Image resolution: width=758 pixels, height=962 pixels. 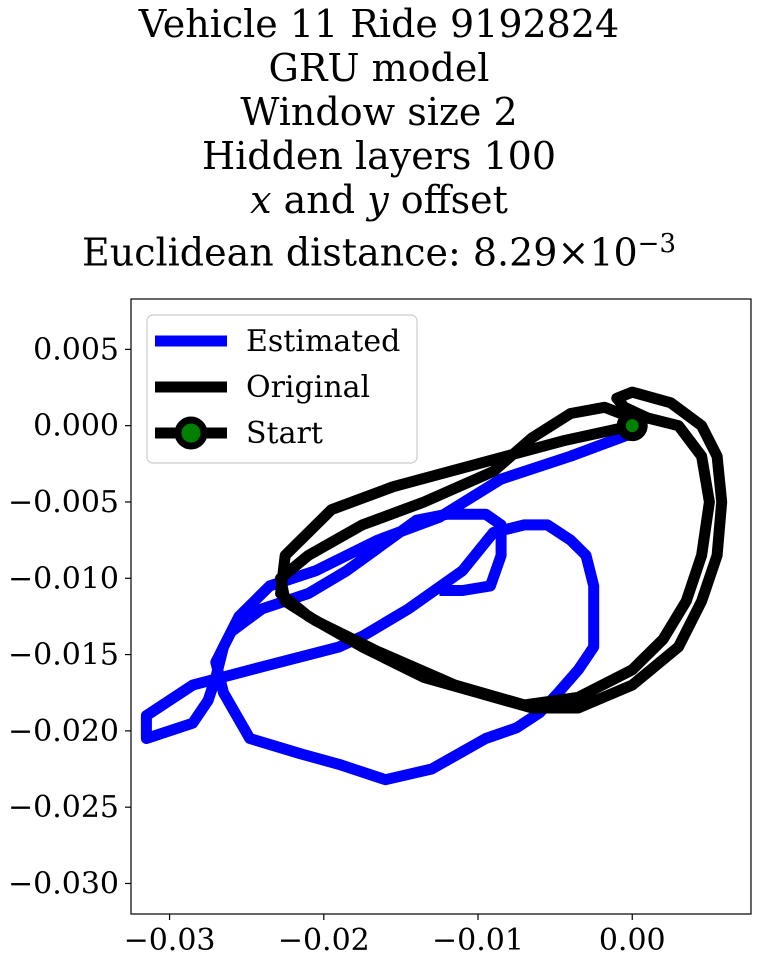 What do you see at coordinates (308, 387) in the screenshot?
I see `legend-original-label: Original` at bounding box center [308, 387].